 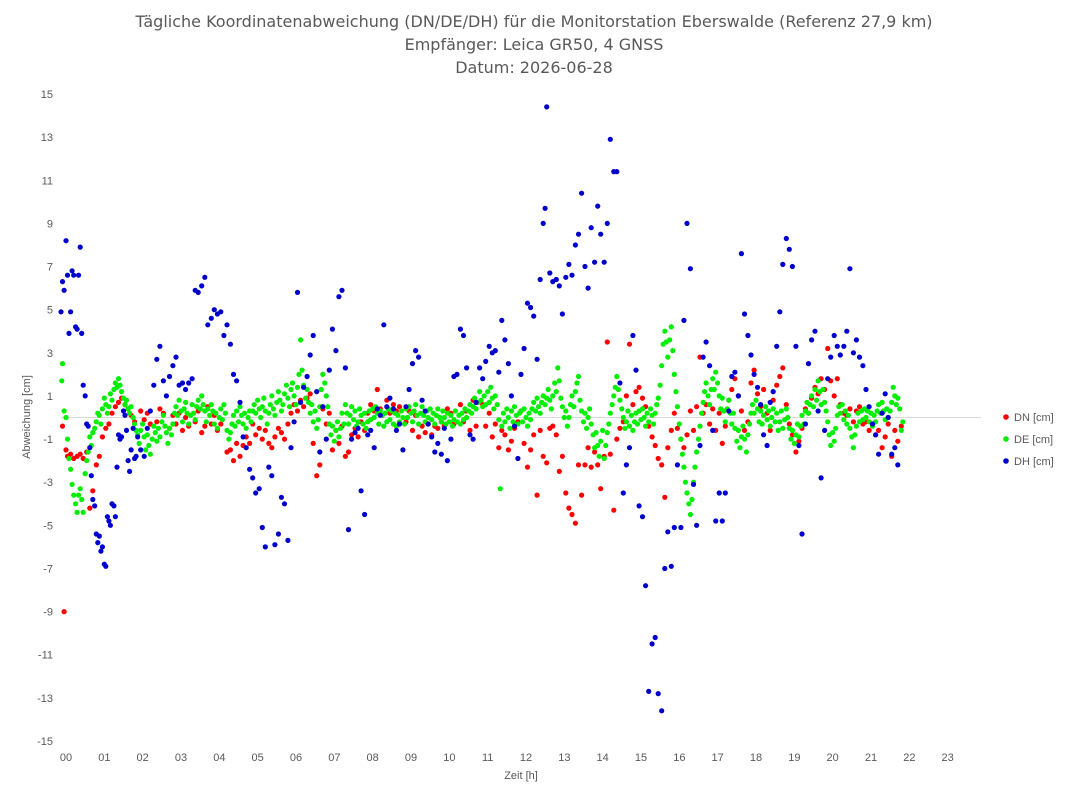 I want to click on y-tick-label: 5, so click(x=50, y=311).